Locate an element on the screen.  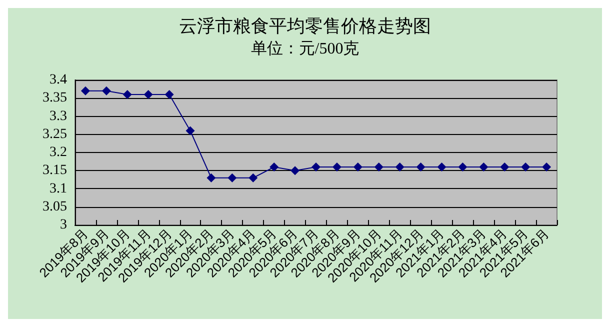
y-tick-label: 3.35 is located at coordinates (54, 98).